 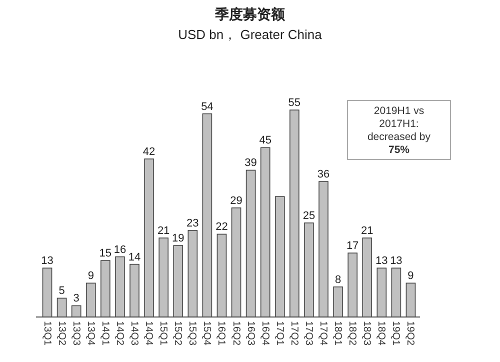 What do you see at coordinates (90, 333) in the screenshot?
I see `x-tick-label: 13Q4` at bounding box center [90, 333].